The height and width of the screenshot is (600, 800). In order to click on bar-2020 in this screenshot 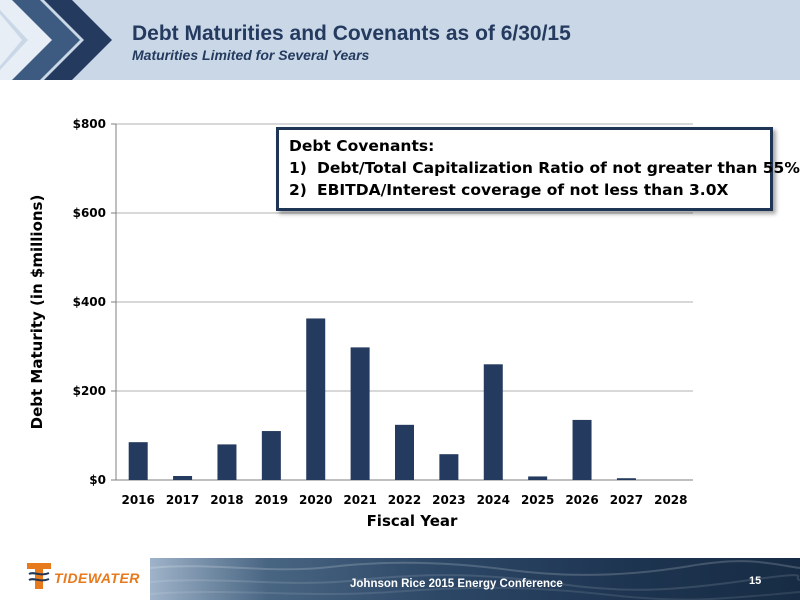, I will do `click(316, 399)`.